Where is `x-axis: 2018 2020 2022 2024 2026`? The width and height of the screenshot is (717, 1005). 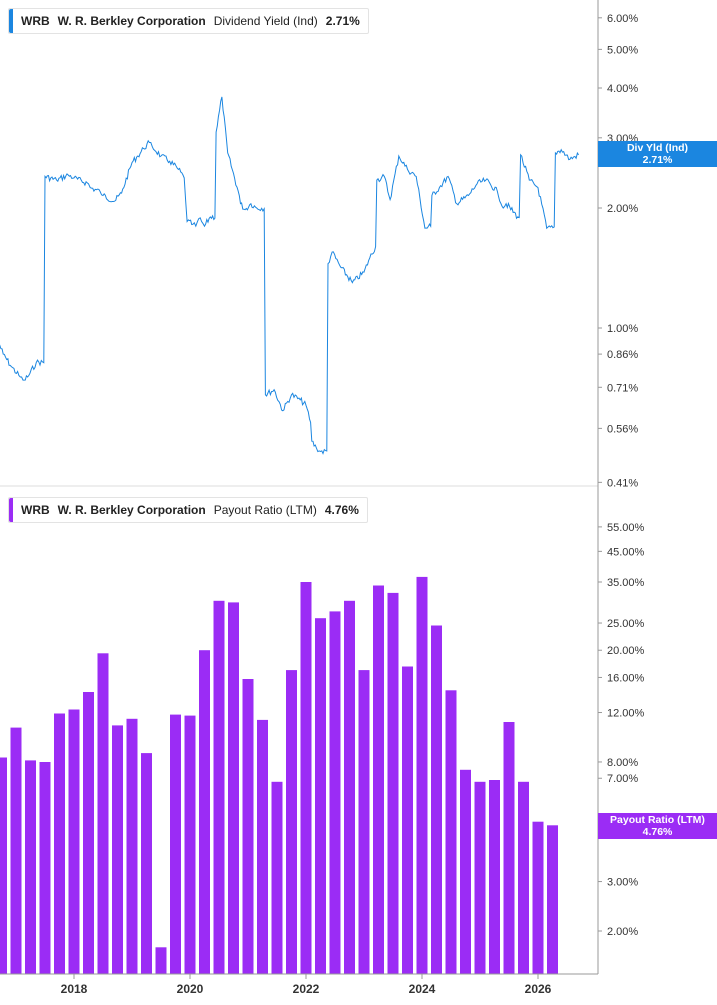
x-axis: 2018 2020 2022 2024 2026 is located at coordinates (306, 985).